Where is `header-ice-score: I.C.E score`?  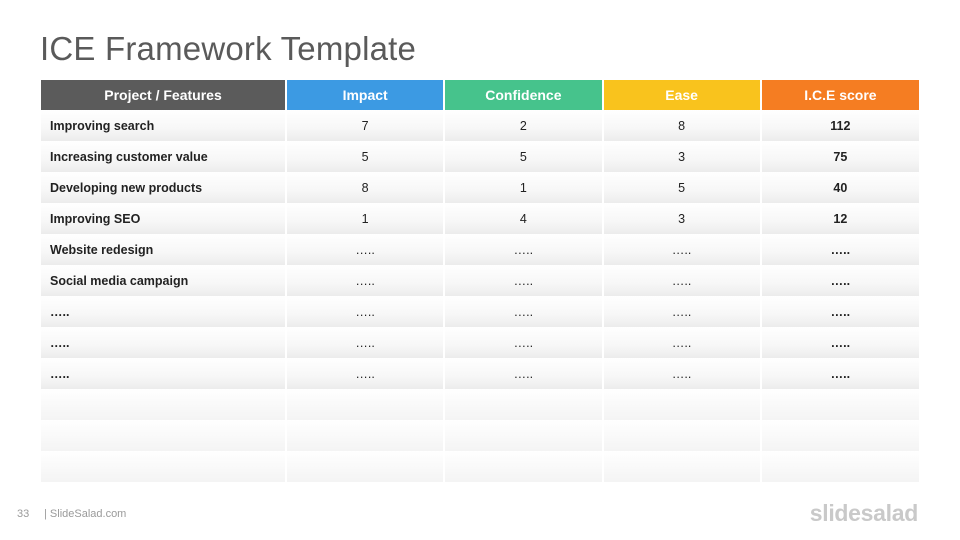 header-ice-score: I.C.E score is located at coordinates (839, 95).